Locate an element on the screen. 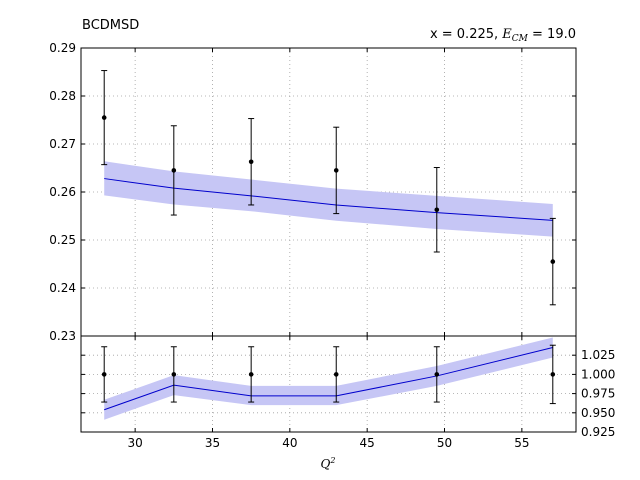  title-right-suffix: = 19.0 is located at coordinates (552, 34).